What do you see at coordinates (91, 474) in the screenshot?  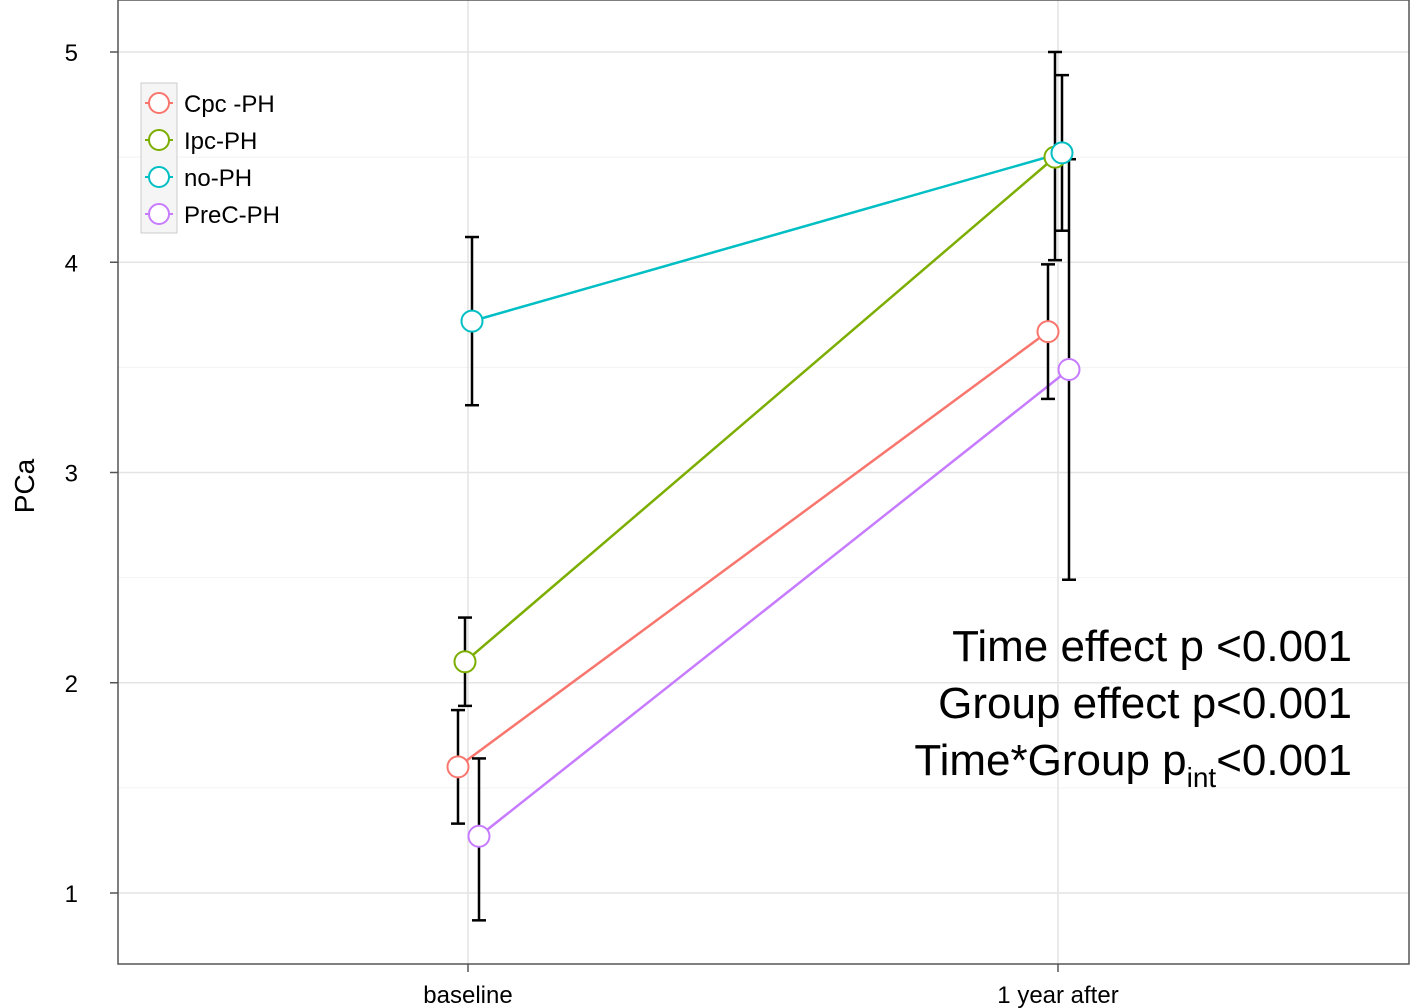 I see `y-axis: 1 2 3 4 5` at bounding box center [91, 474].